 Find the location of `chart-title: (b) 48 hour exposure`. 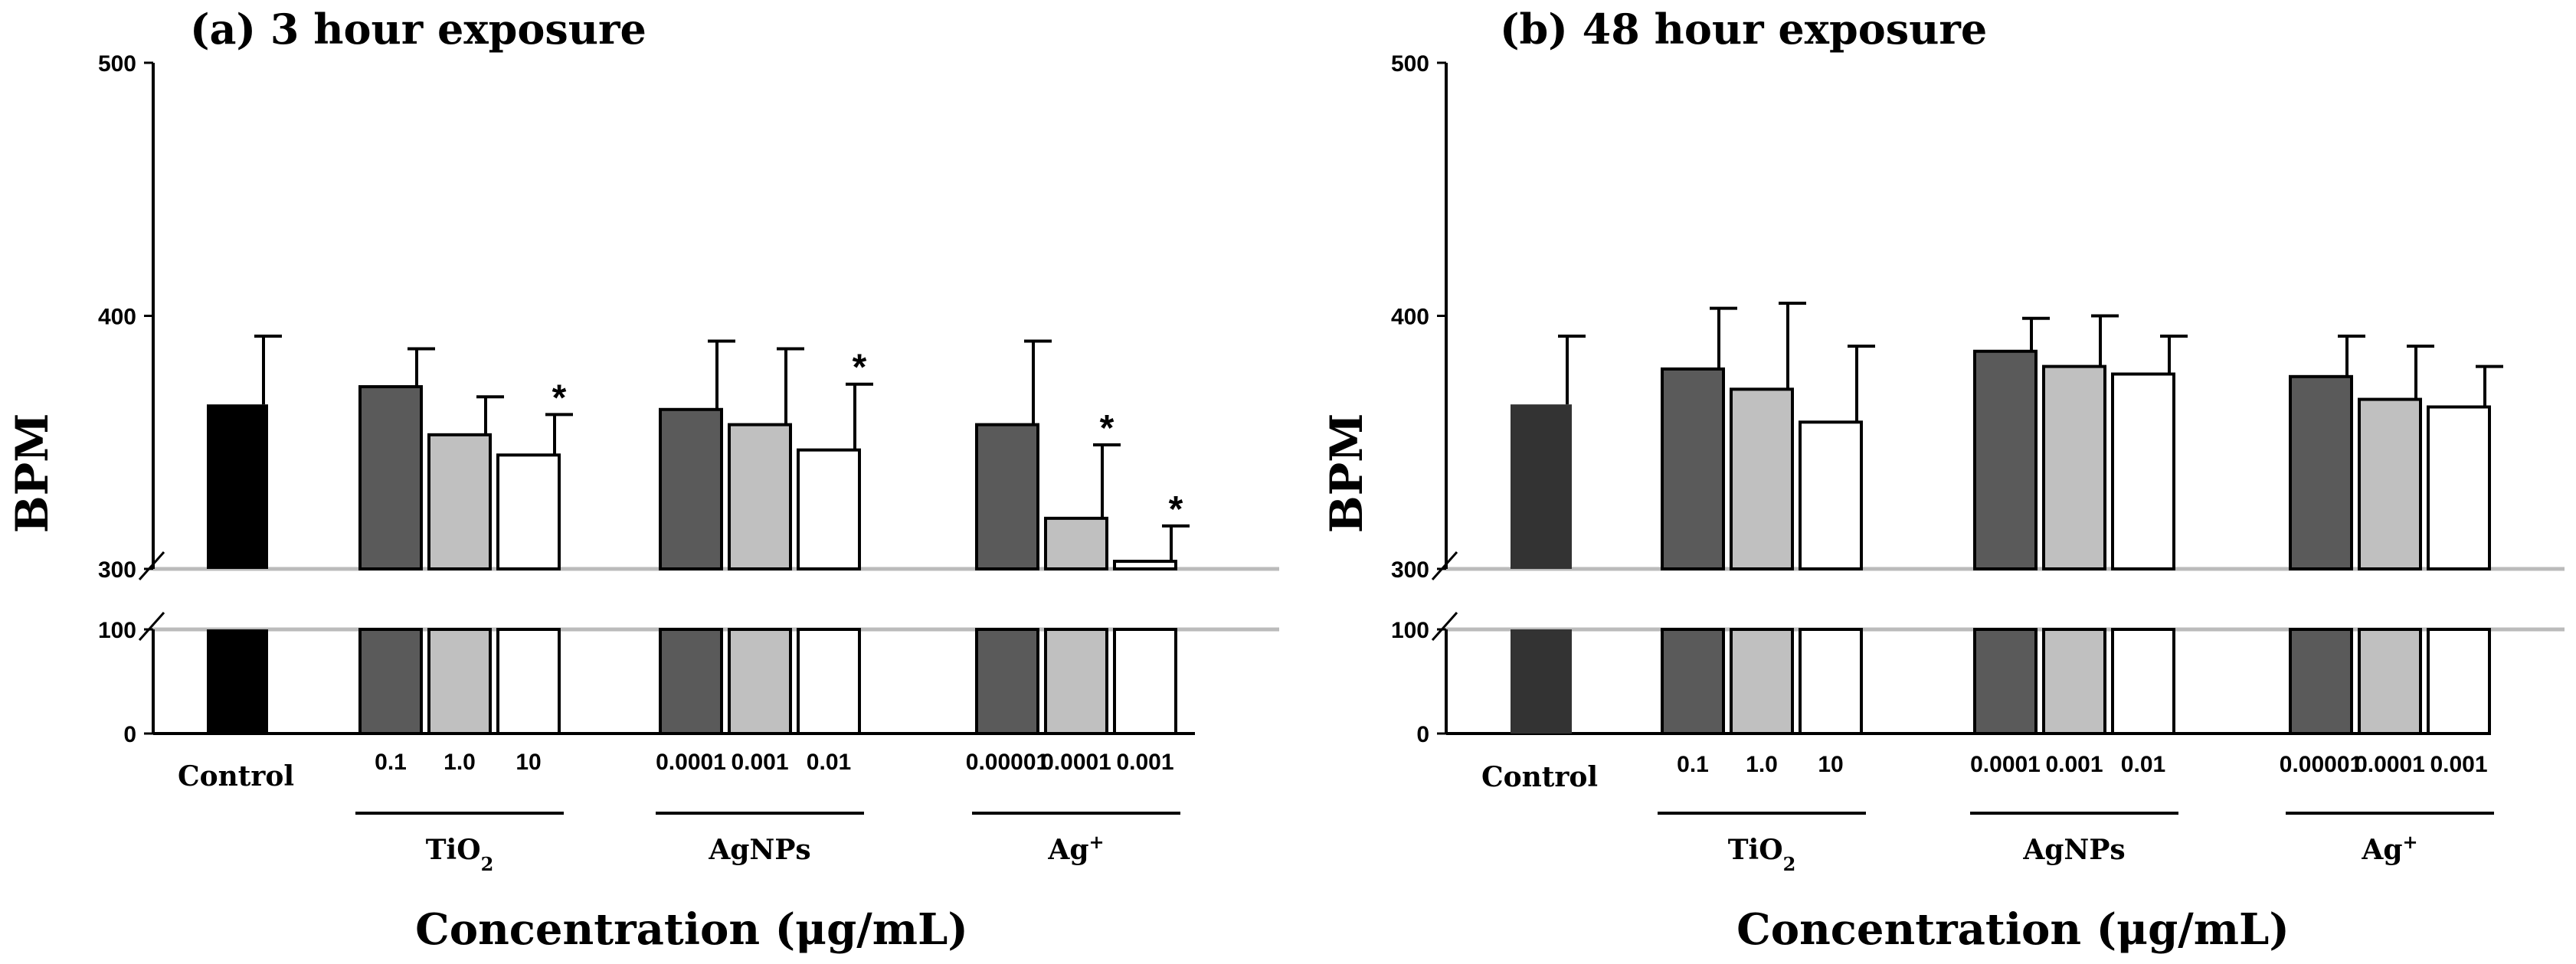

chart-title: (b) 48 hour exposure is located at coordinates (1743, 29).